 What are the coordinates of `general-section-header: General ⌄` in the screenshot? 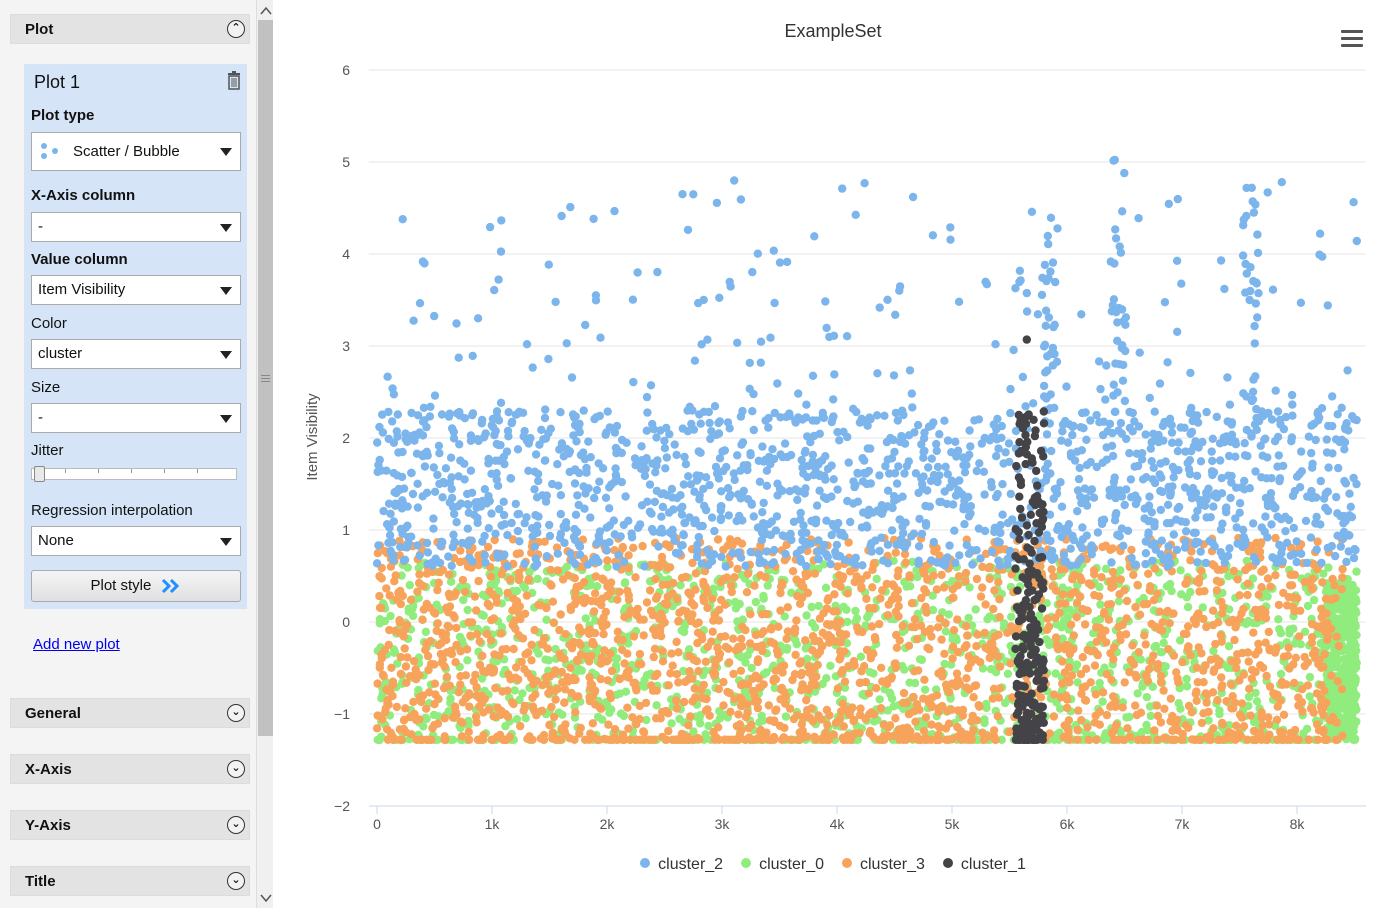 It's located at (130, 713).